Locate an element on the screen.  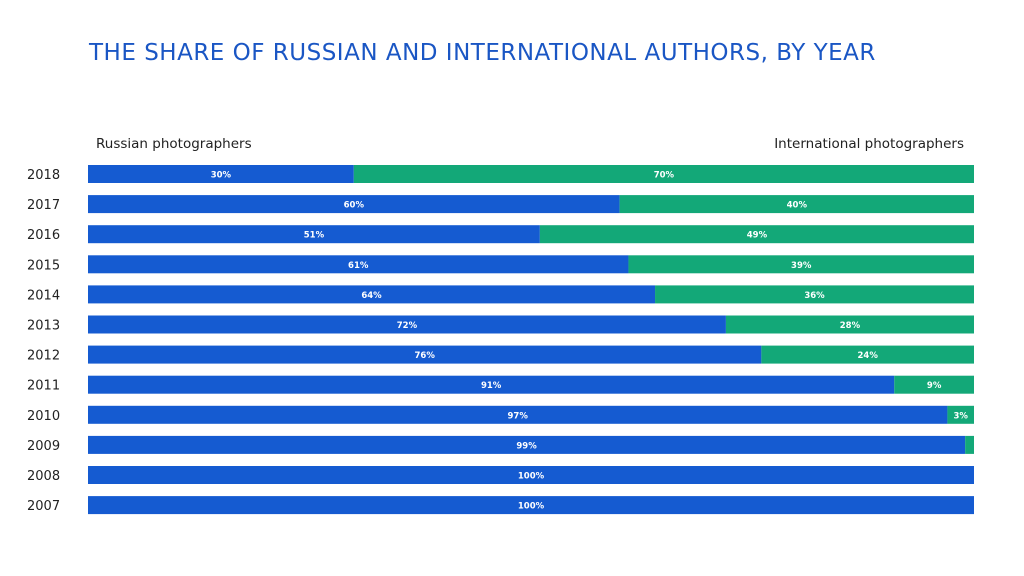
year-label-2011: 2011 is located at coordinates (43, 386).